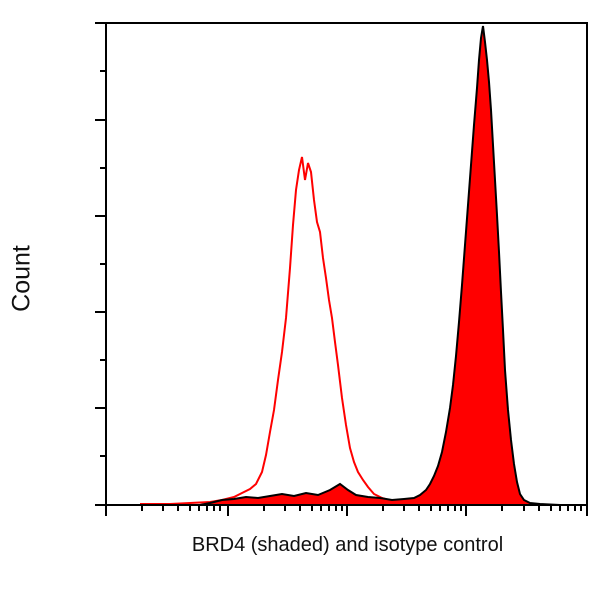 Image resolution: width=600 pixels, height=600 pixels. What do you see at coordinates (100, 263) in the screenshot?
I see `y-ticks` at bounding box center [100, 263].